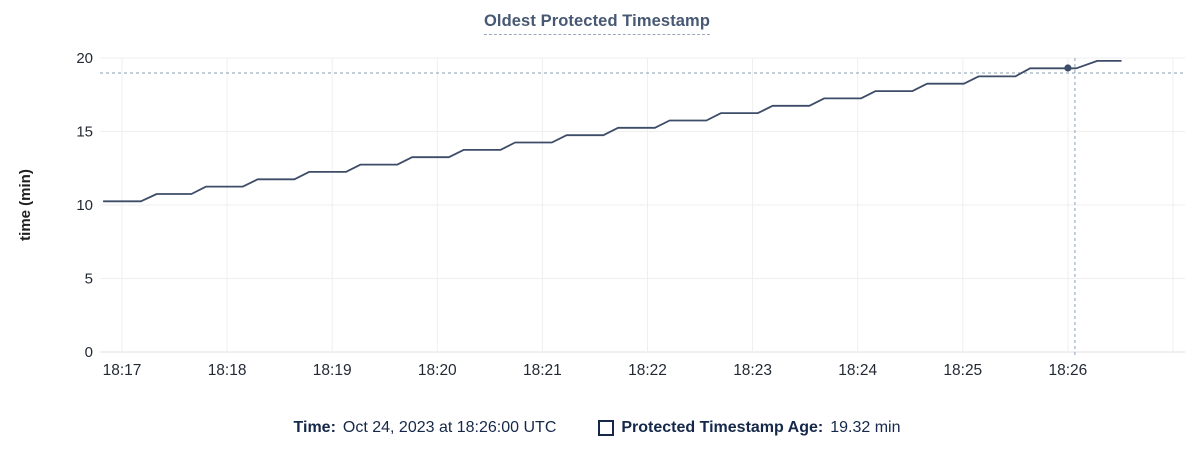  Describe the element at coordinates (647, 370) in the screenshot. I see `x-tick-label: 18:22` at that location.